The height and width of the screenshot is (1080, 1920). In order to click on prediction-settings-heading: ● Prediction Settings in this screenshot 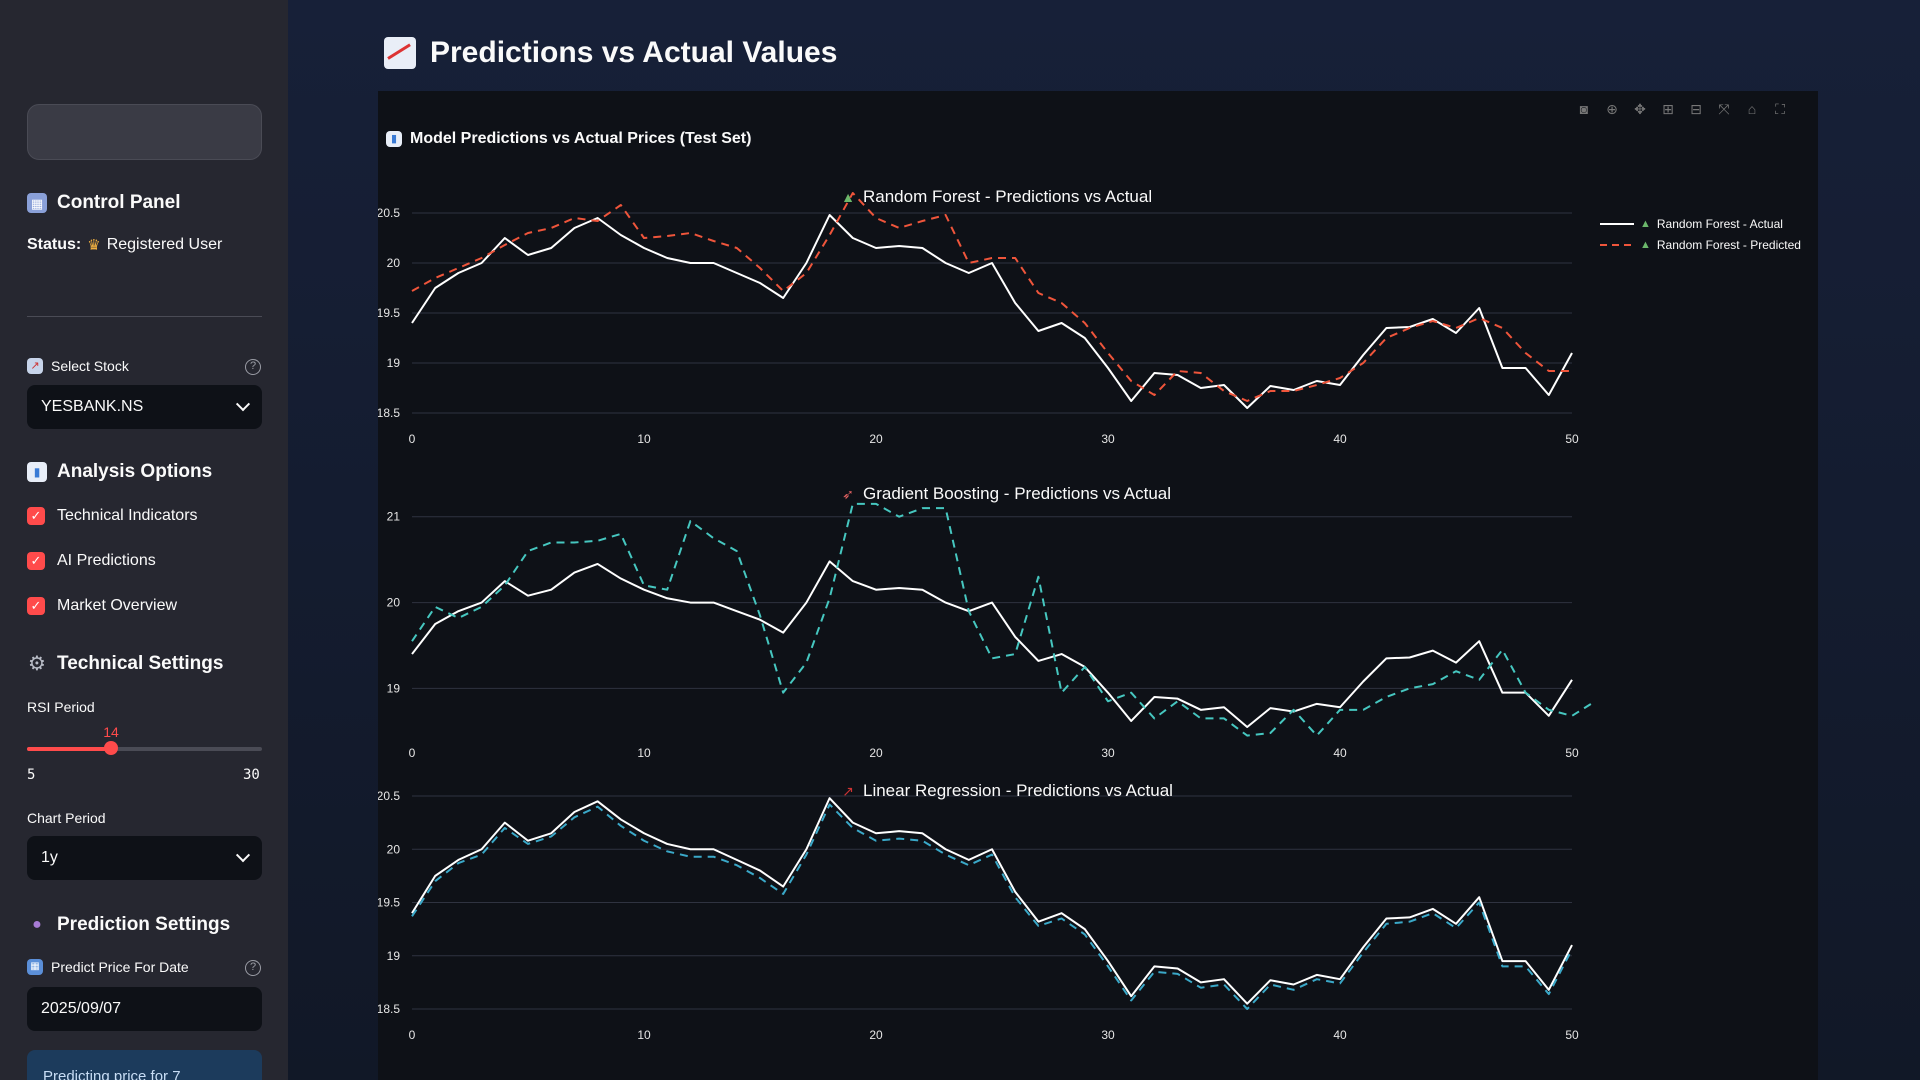, I will do `click(128, 925)`.